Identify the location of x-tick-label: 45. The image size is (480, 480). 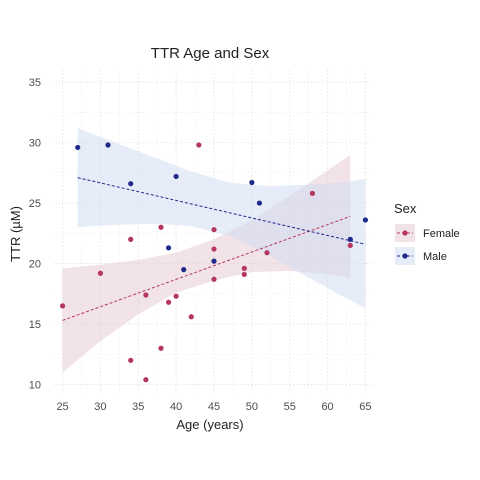
(214, 407).